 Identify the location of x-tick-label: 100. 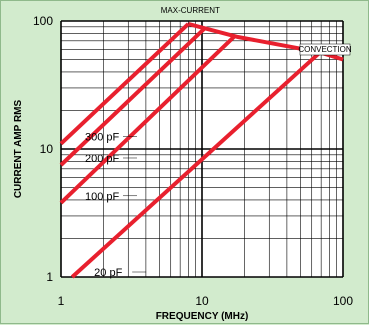
(343, 301).